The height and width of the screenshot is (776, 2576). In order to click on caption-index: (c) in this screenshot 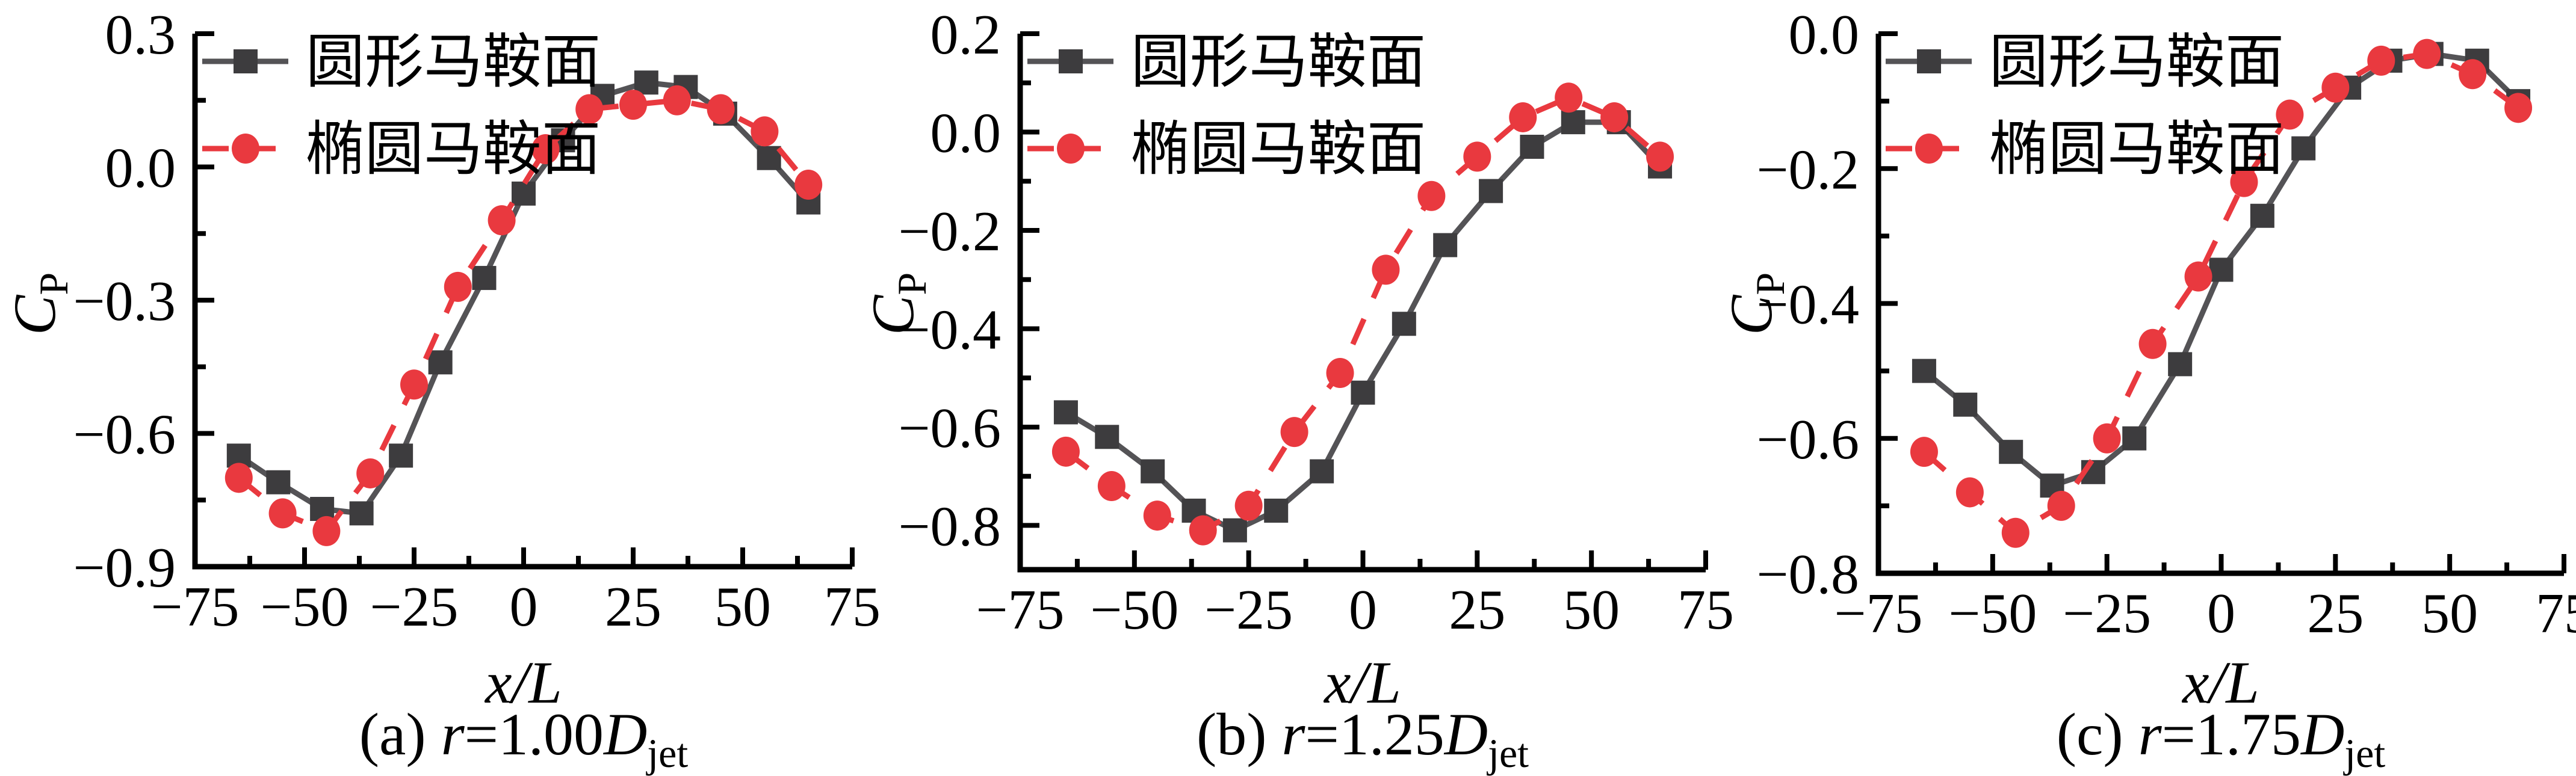, I will do `click(2097, 735)`.